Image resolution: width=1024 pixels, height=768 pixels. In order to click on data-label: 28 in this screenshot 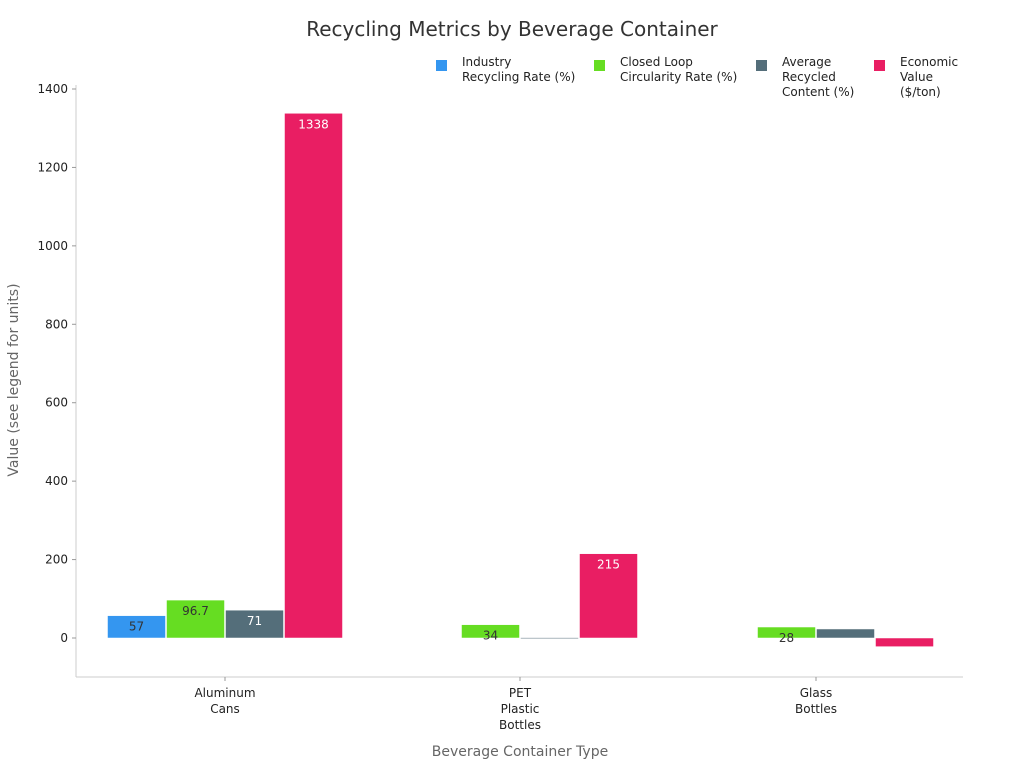, I will do `click(786, 638)`.